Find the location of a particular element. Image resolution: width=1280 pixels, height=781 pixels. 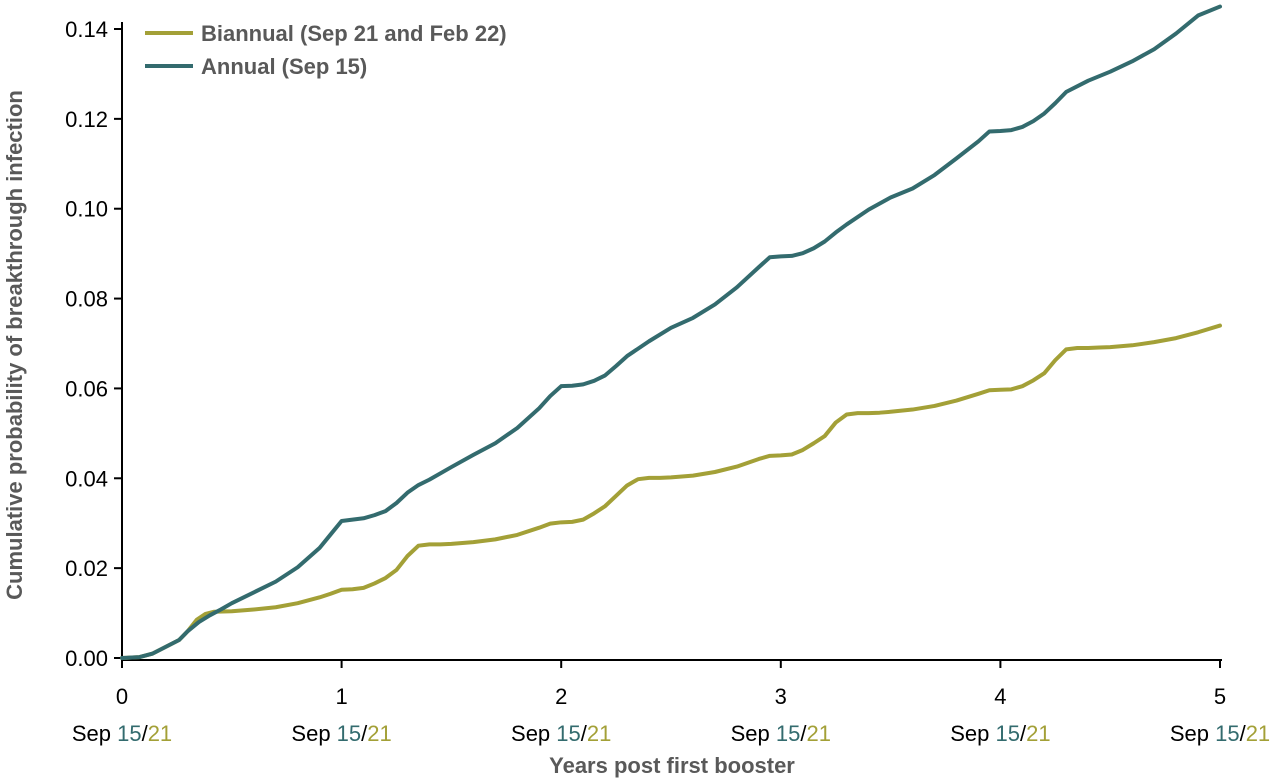

y-tick-label: 0.08 is located at coordinates (86, 299).